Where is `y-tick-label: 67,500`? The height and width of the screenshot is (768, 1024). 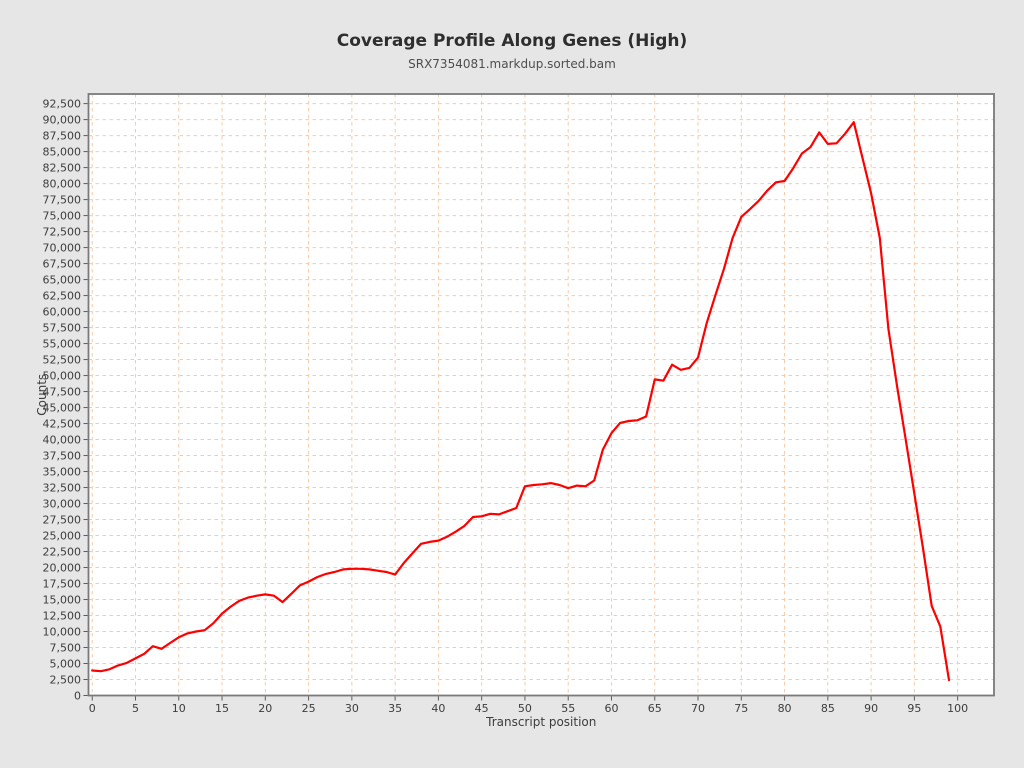
y-tick-label: 67,500 is located at coordinates (62, 263).